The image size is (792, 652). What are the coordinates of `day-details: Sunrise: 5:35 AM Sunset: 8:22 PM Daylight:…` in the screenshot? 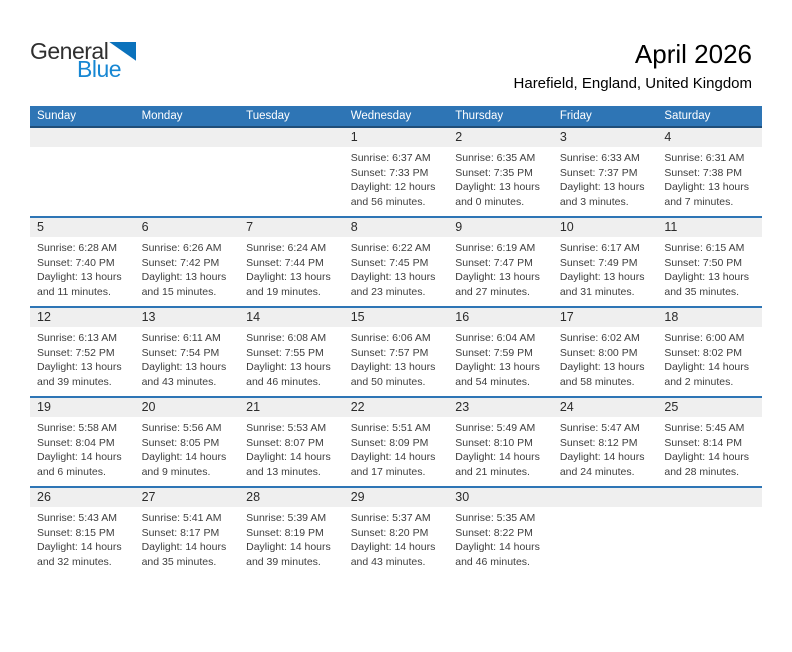 It's located at (500, 538).